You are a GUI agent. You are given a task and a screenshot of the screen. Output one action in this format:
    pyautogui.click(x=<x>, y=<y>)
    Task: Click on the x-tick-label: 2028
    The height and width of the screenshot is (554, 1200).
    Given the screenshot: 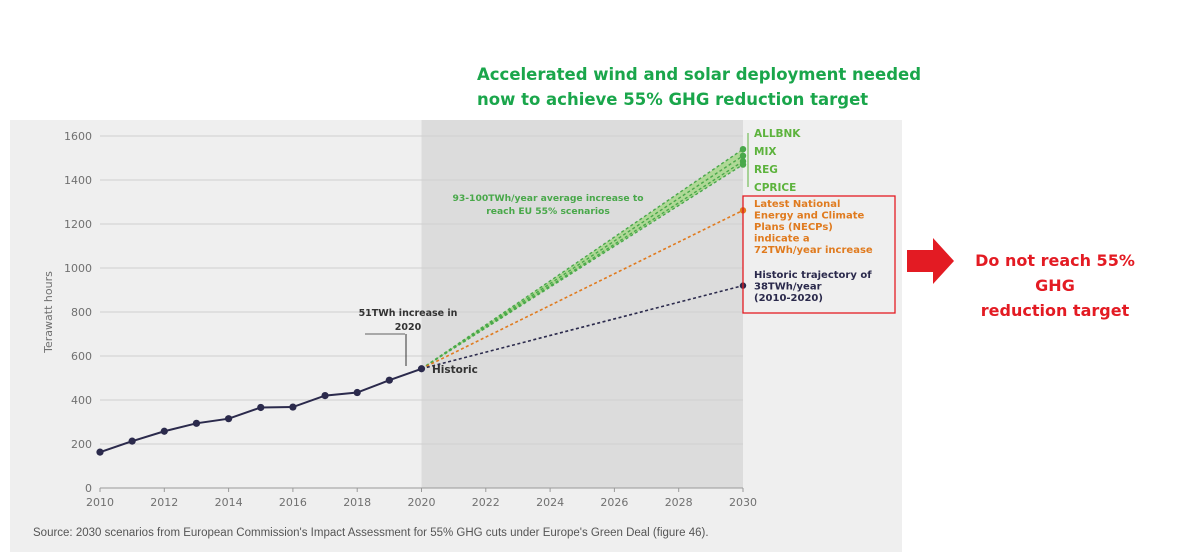 What is the action you would take?
    pyautogui.click(x=679, y=502)
    